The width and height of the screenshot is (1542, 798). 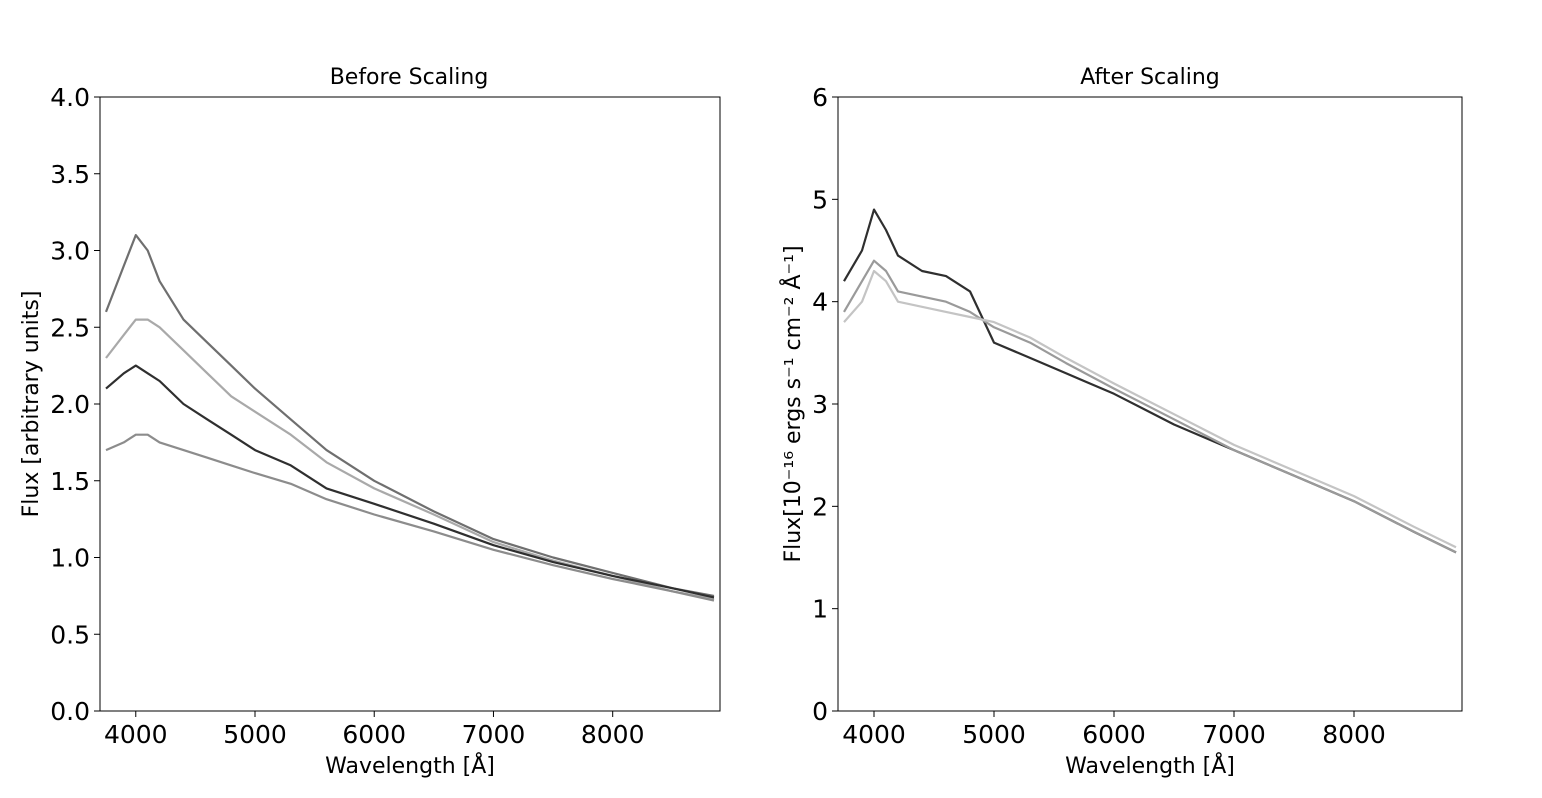 I want to click on right-y-axis-label: Flux[10⁻¹⁶ ergs s⁻¹ cm⁻² Å⁻¹], so click(x=792, y=403).